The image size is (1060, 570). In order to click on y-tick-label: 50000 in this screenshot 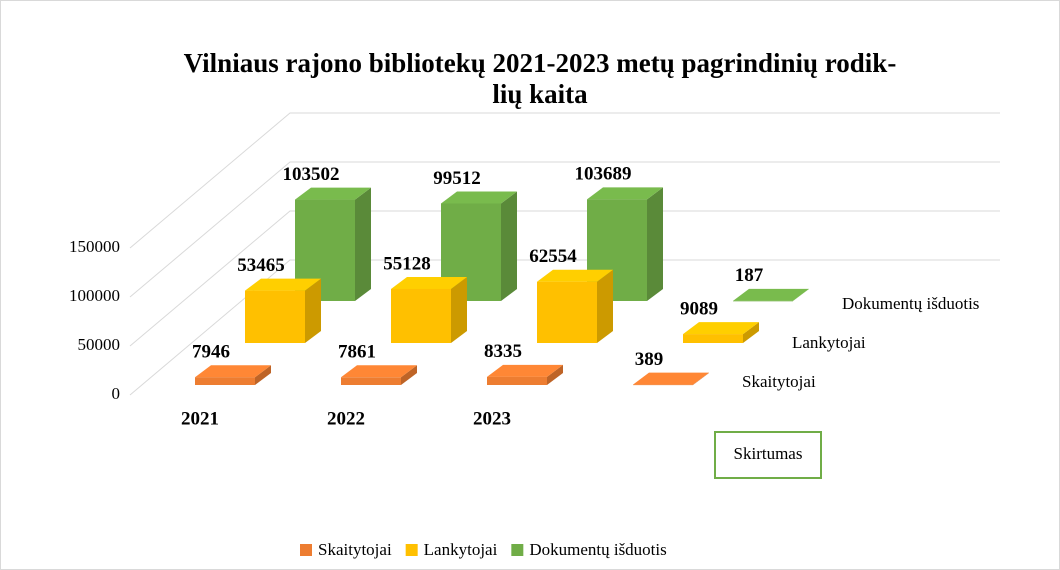, I will do `click(99, 344)`.